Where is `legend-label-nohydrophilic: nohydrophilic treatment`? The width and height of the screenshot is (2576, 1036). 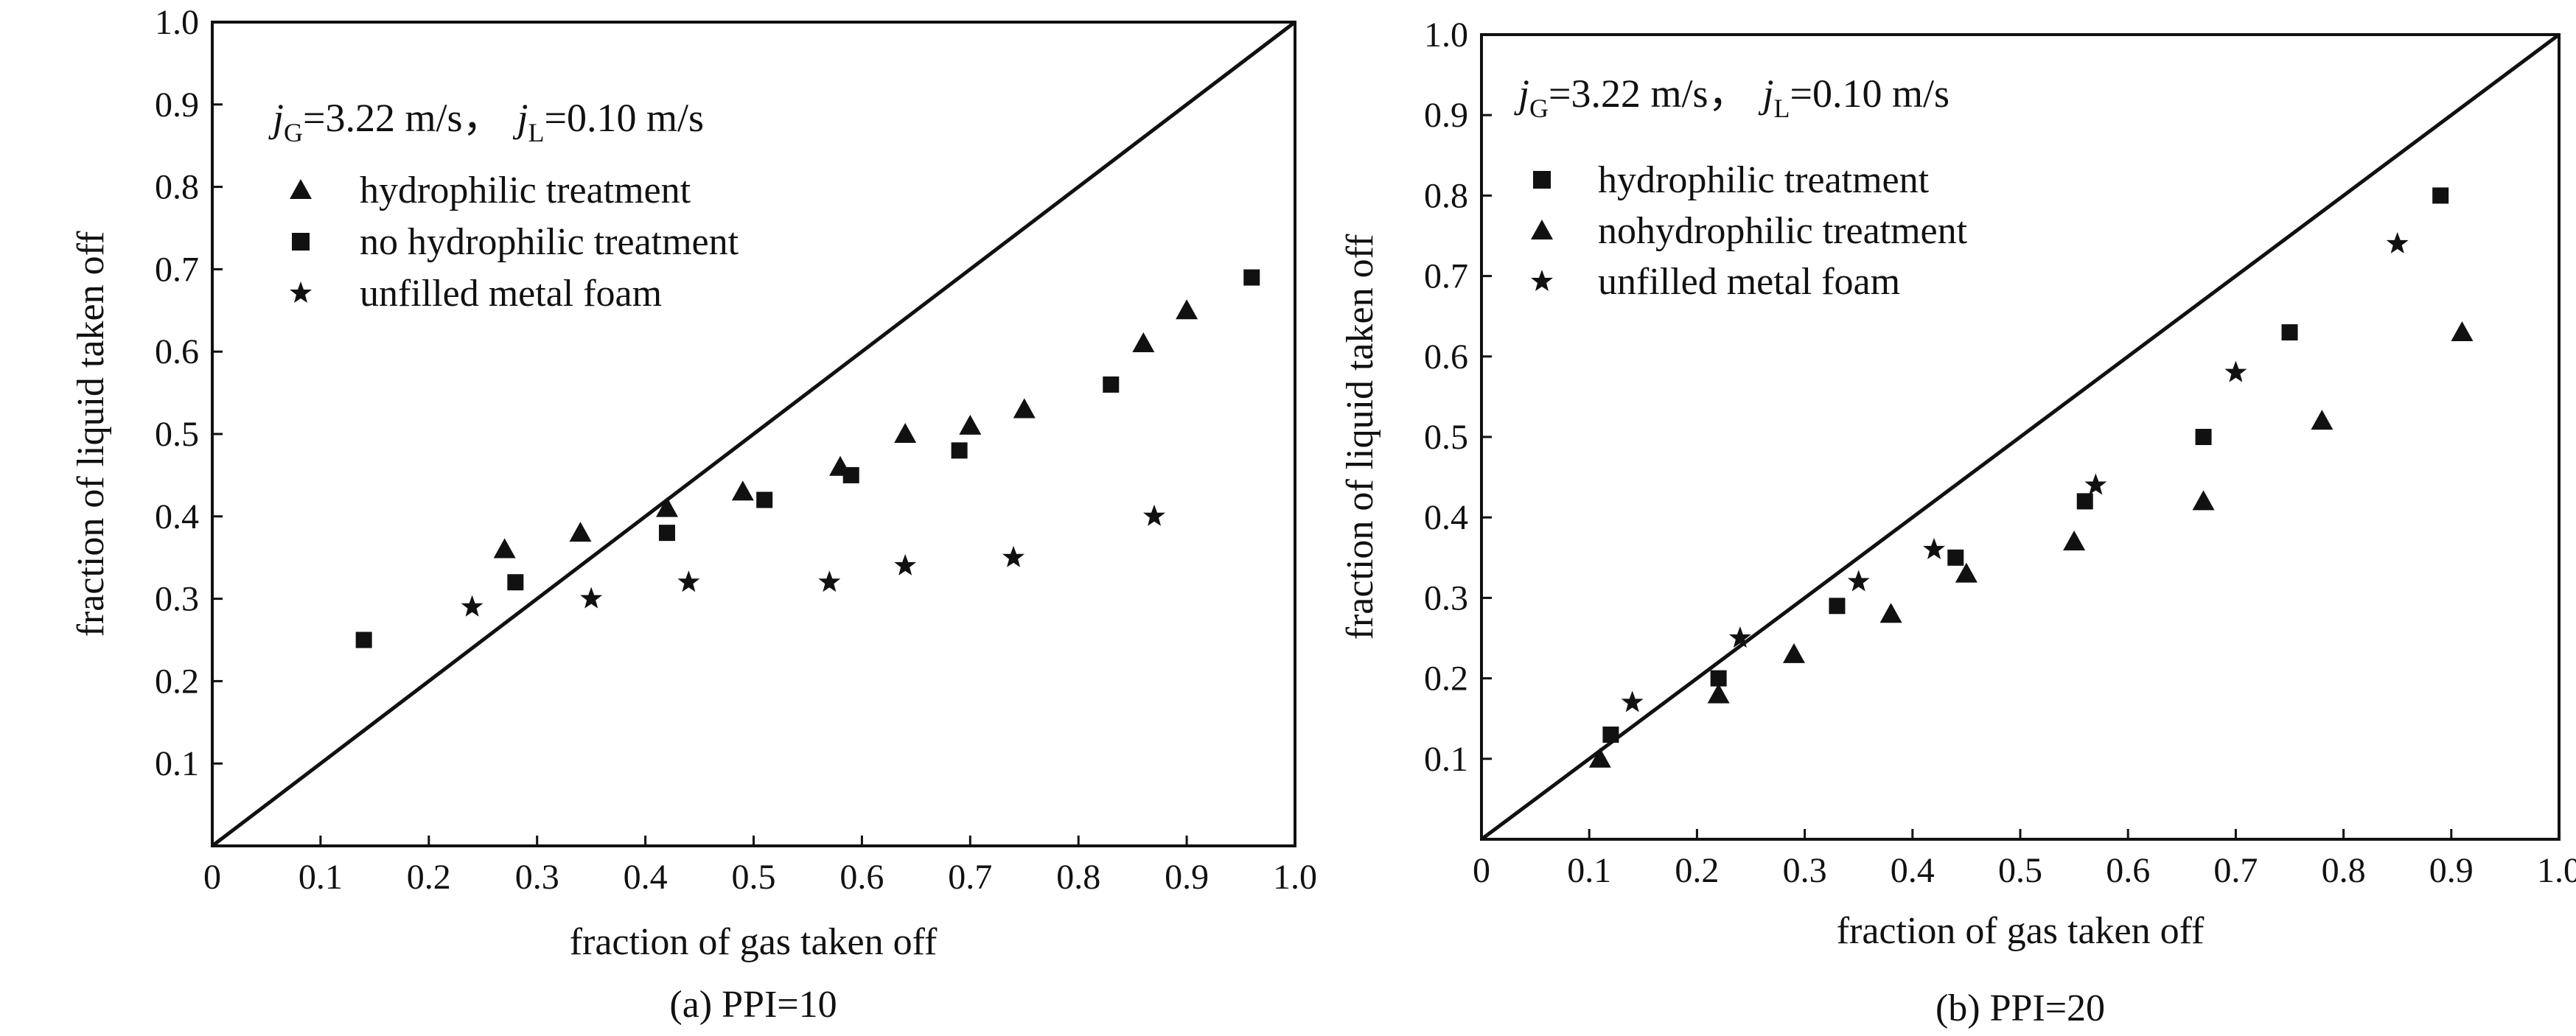 legend-label-nohydrophilic: nohydrophilic treatment is located at coordinates (1783, 231).